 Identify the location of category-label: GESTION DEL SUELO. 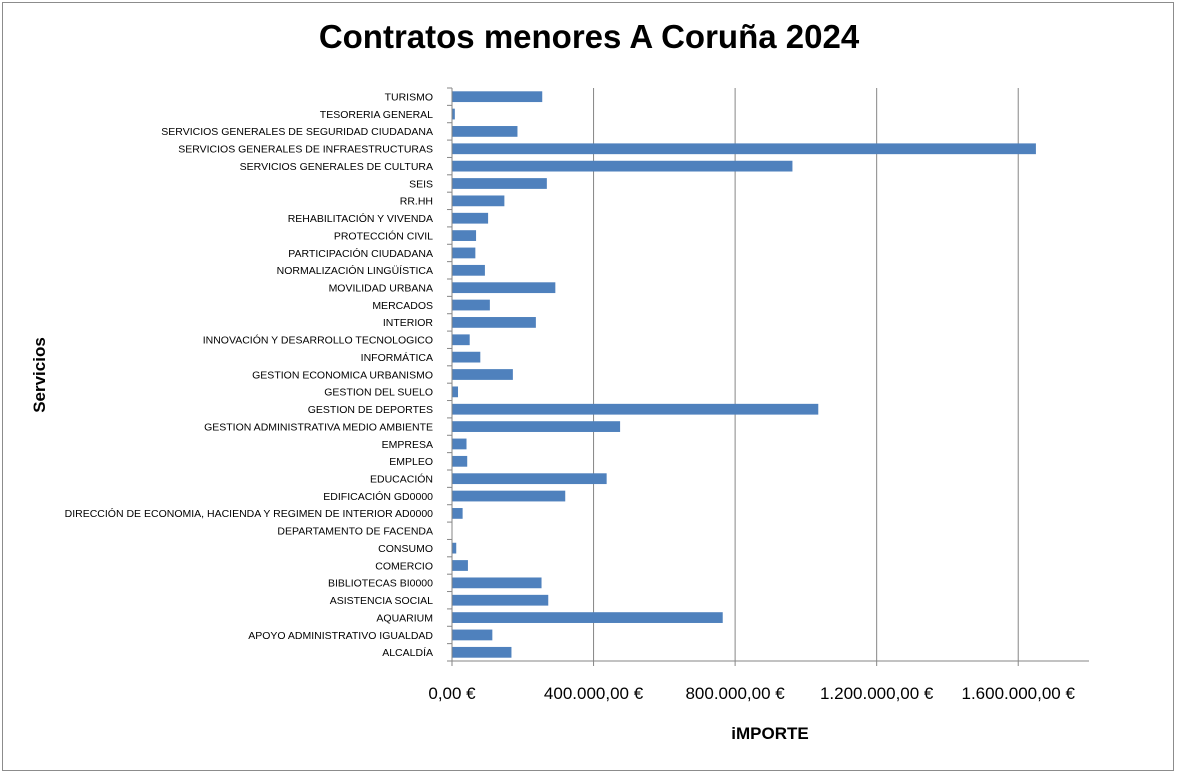
(378, 393).